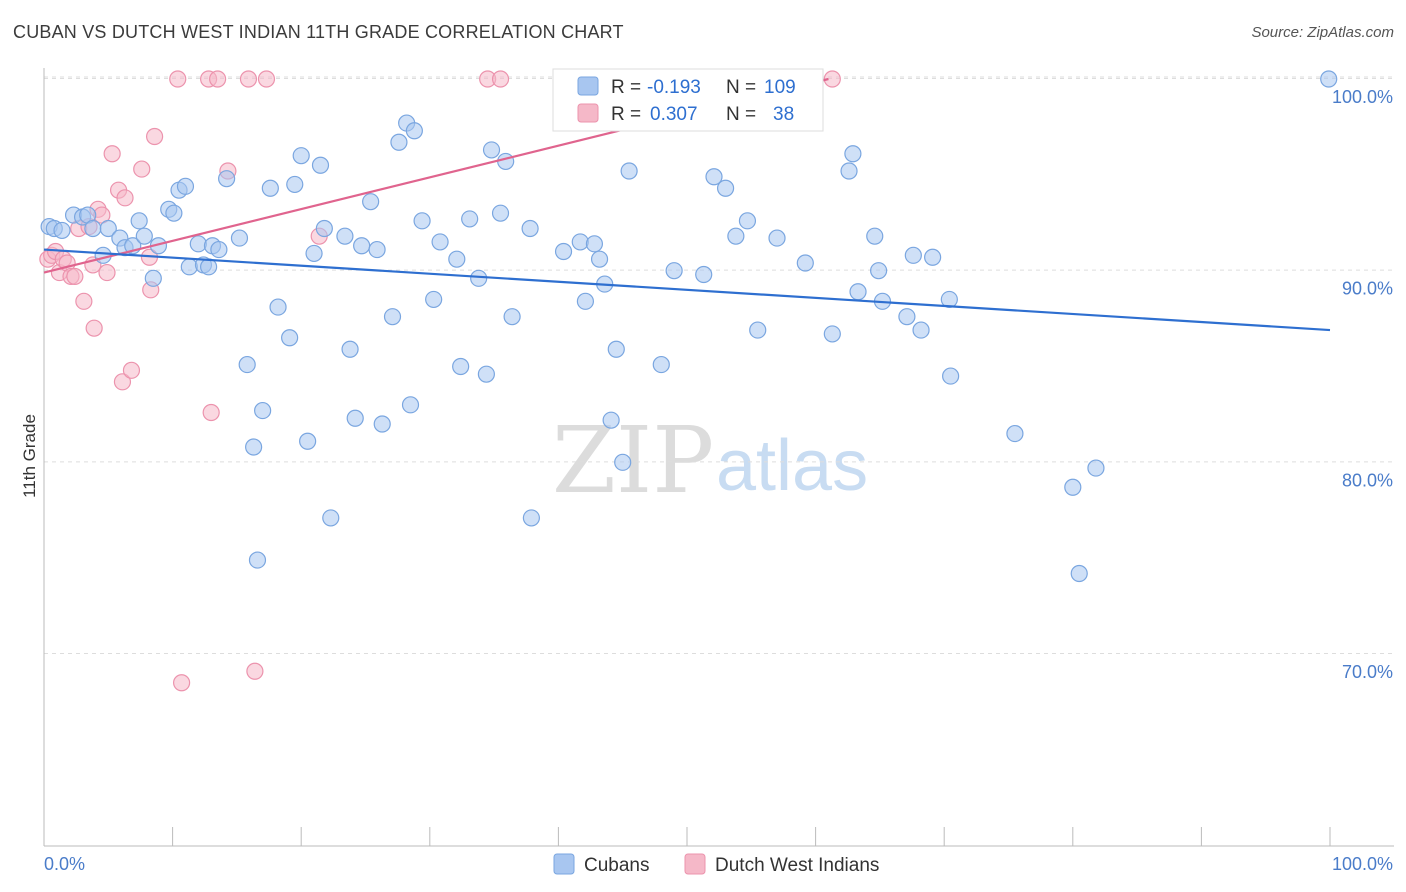 The image size is (1406, 892). Describe the element at coordinates (564, 864) in the screenshot. I see `legend-swatch-cubans-bottom` at that location.